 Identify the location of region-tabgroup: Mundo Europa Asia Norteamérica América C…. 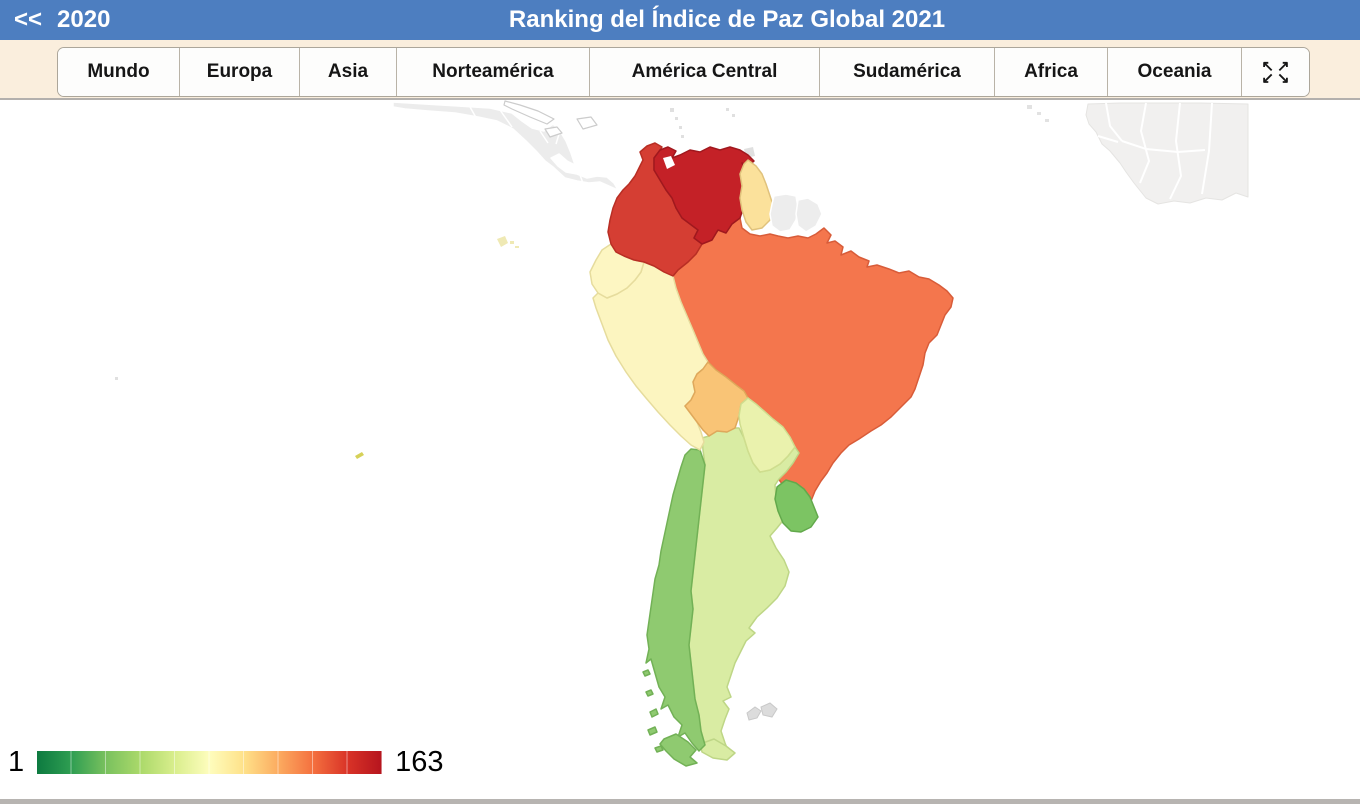
(683, 72).